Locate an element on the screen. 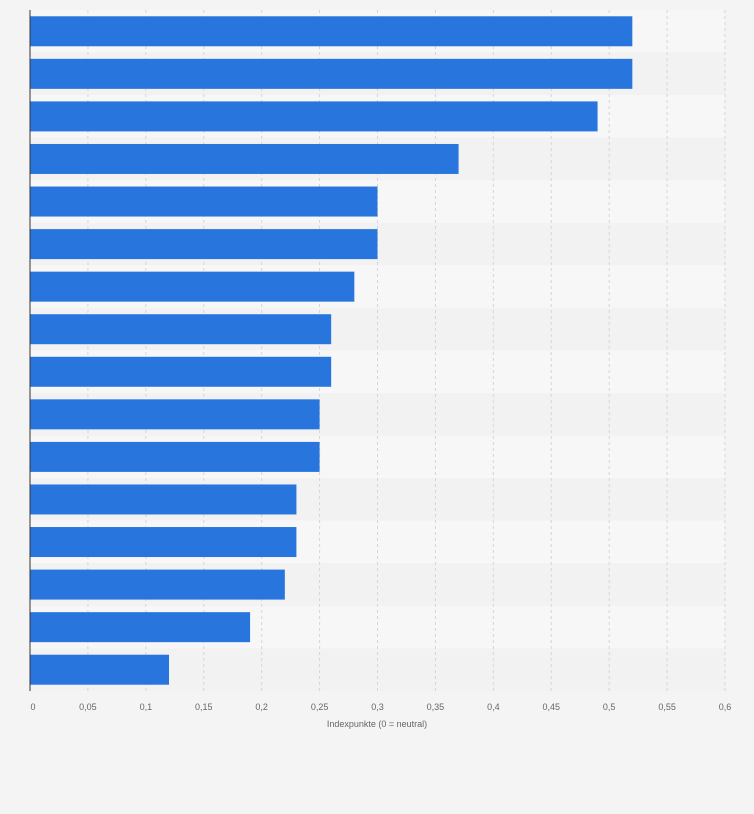 Image resolution: width=754 pixels, height=814 pixels. x-axis-label: Indexpunkte (0 = neutral) is located at coordinates (377, 724).